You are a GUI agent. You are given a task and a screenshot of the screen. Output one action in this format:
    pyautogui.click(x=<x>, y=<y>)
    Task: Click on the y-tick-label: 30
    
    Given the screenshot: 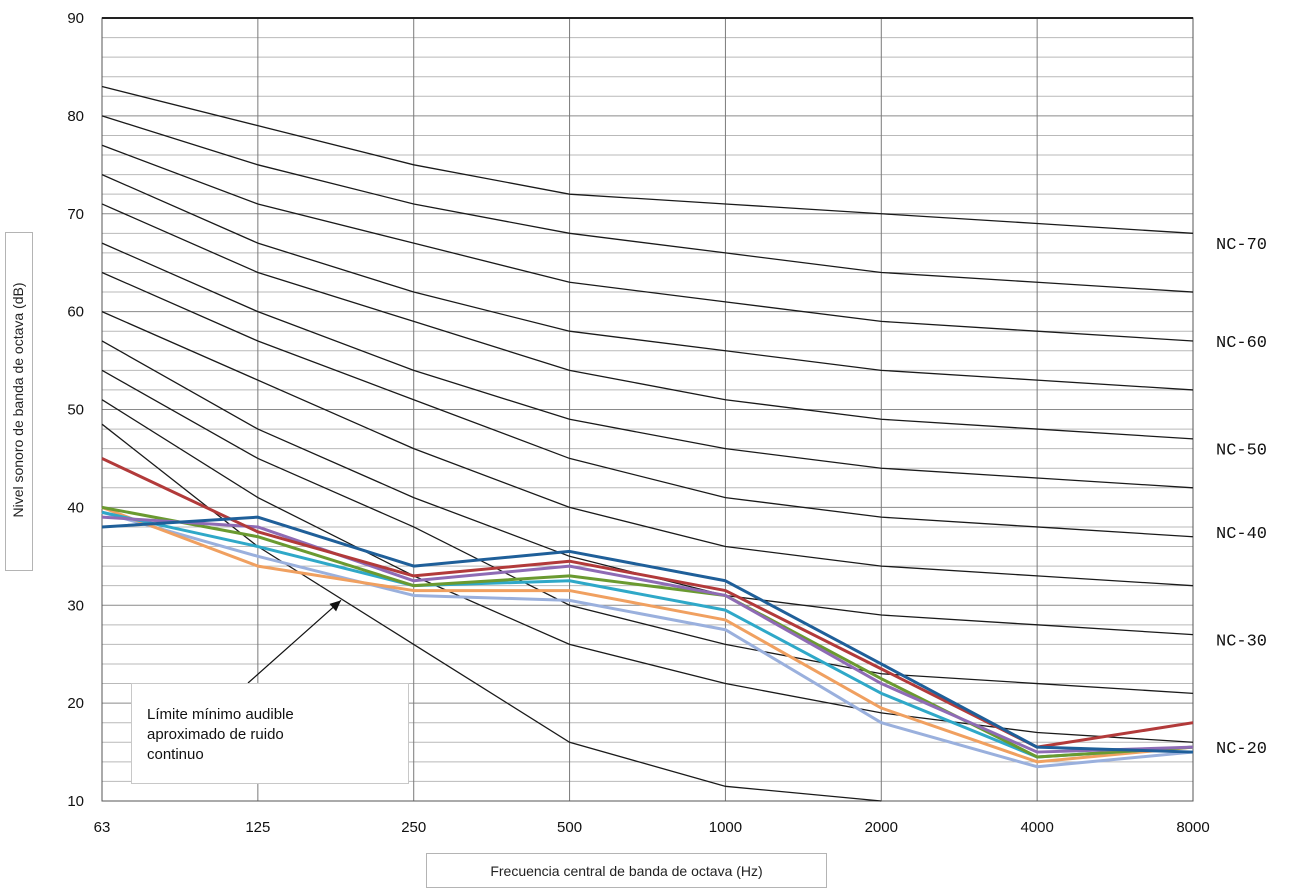 What is the action you would take?
    pyautogui.click(x=75, y=605)
    